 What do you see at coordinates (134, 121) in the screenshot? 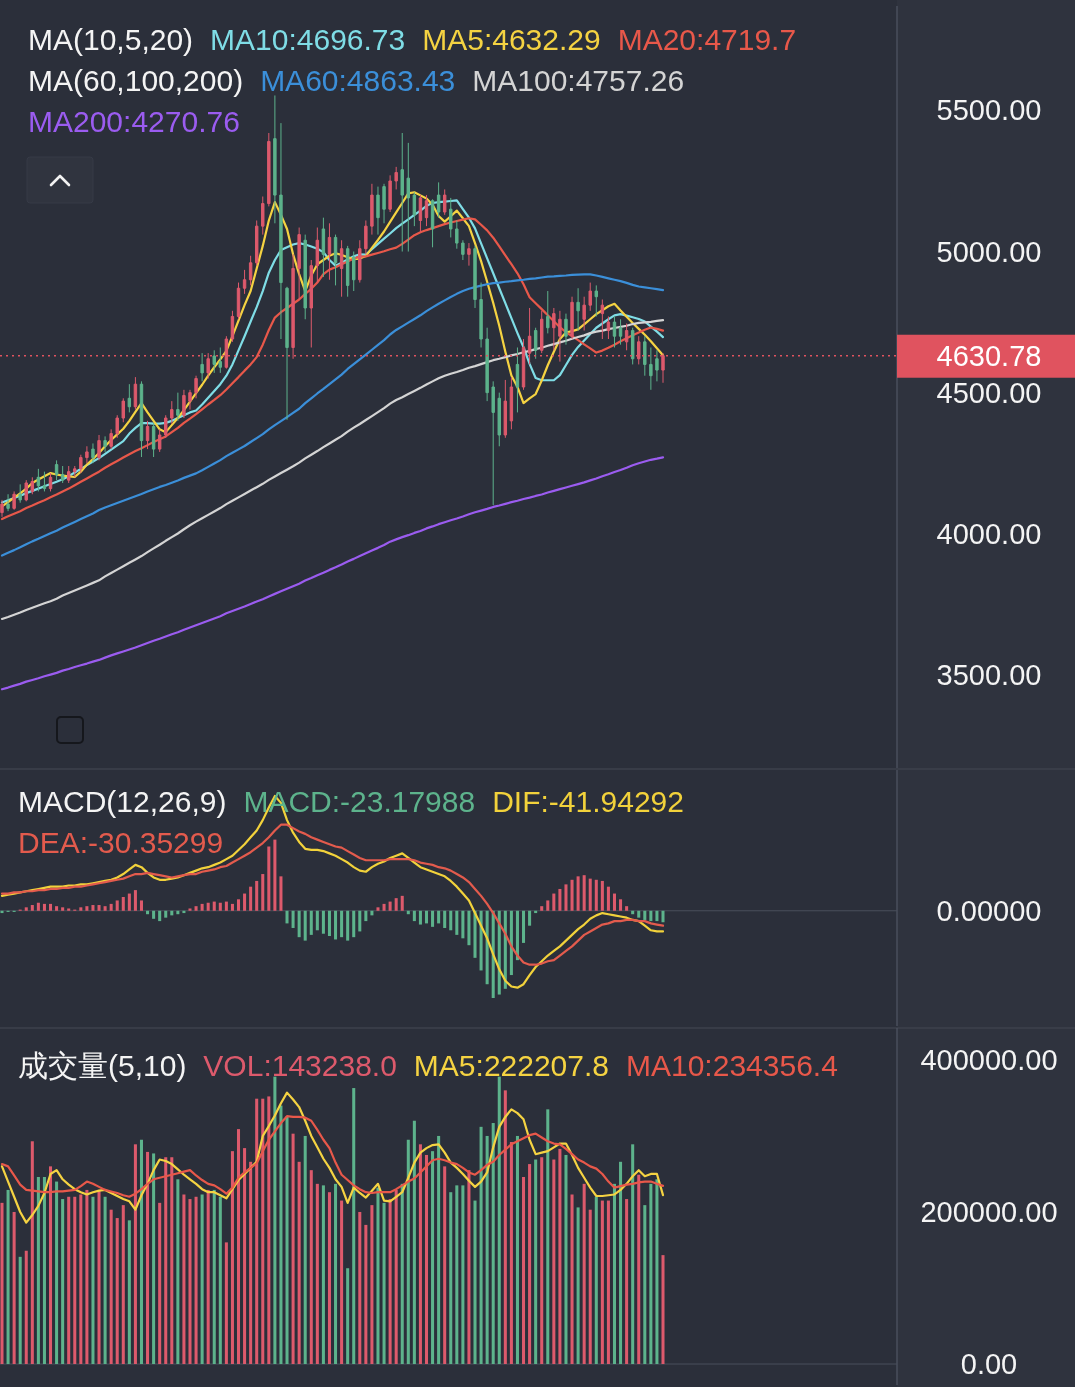
I see `text: MA200:4270.76` at bounding box center [134, 121].